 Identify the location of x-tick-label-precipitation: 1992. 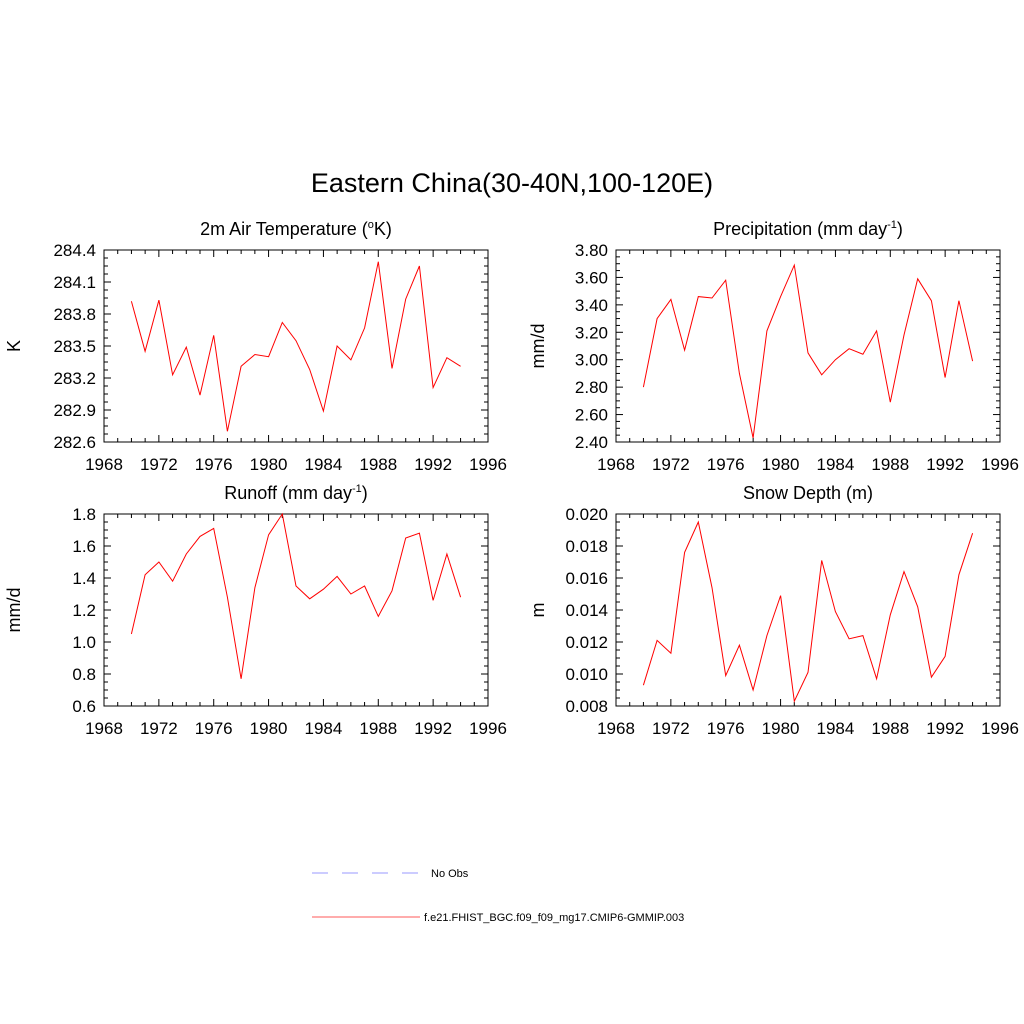
(945, 464).